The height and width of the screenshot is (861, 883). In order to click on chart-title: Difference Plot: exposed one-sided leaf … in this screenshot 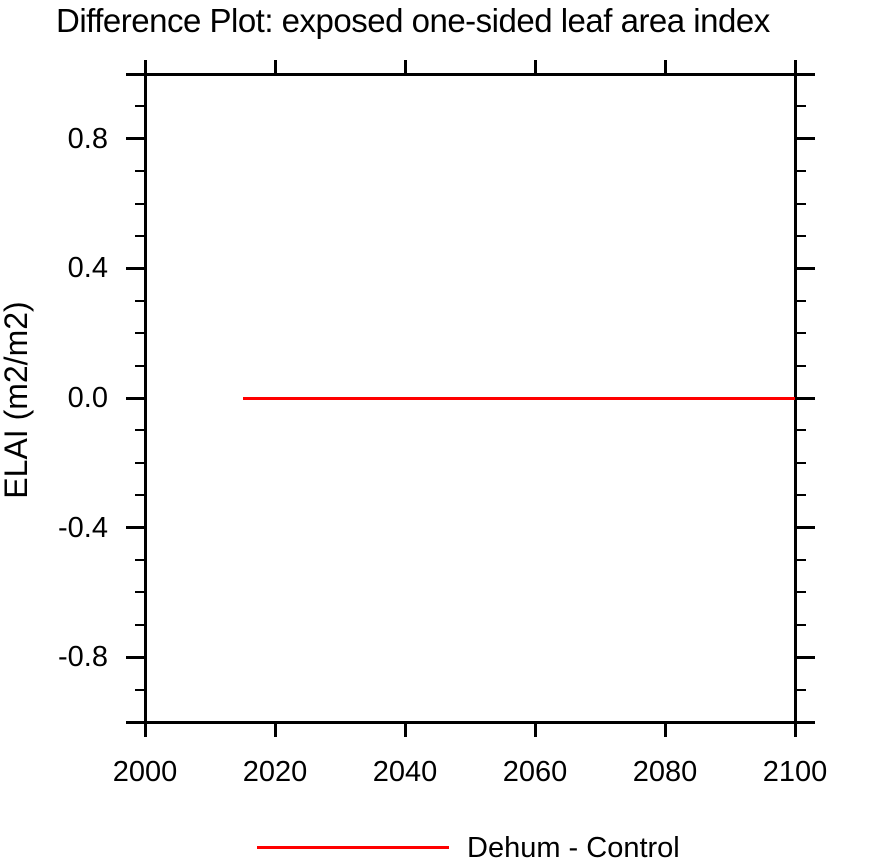, I will do `click(413, 20)`.